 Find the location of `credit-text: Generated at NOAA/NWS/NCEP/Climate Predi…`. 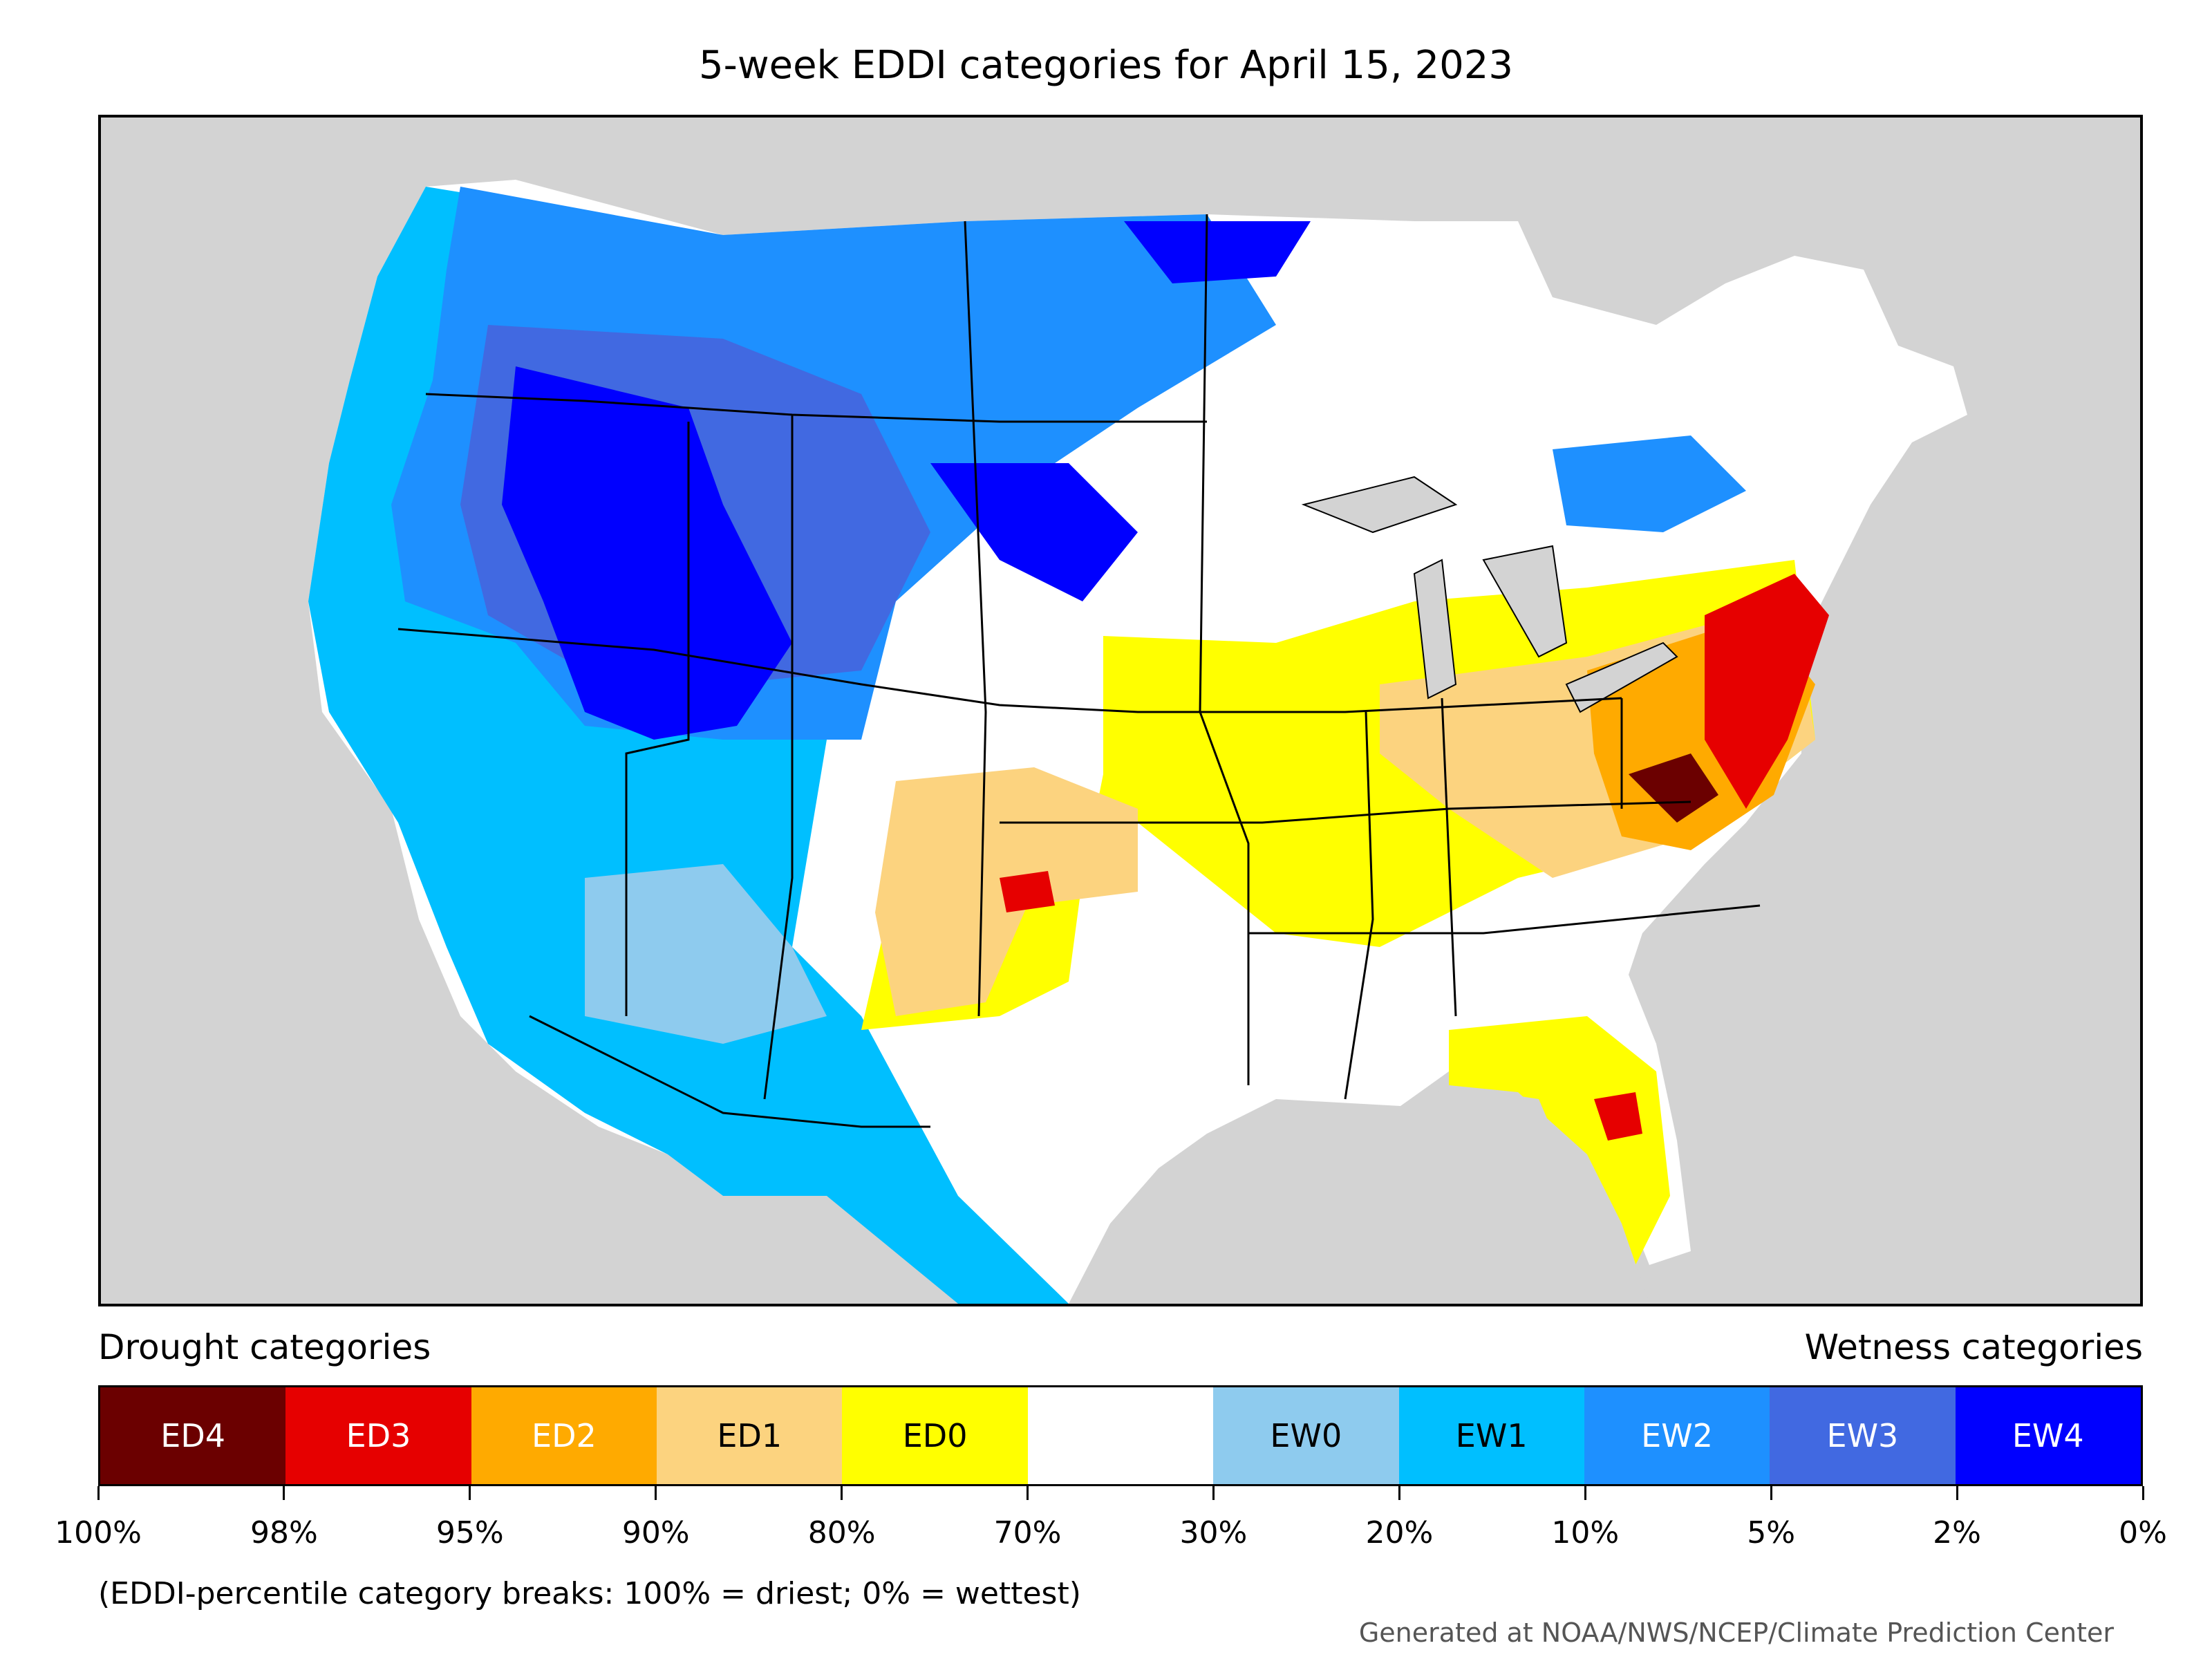

credit-text: Generated at NOAA/NWS/NCEP/Climate Predi… is located at coordinates (1736, 1633).